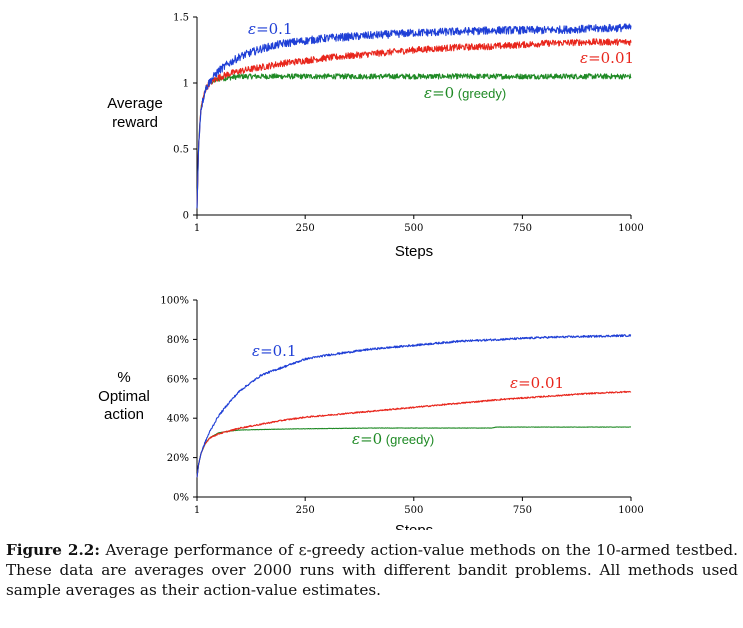  Describe the element at coordinates (186, 84) in the screenshot. I see `y-tick-label: 1` at that location.